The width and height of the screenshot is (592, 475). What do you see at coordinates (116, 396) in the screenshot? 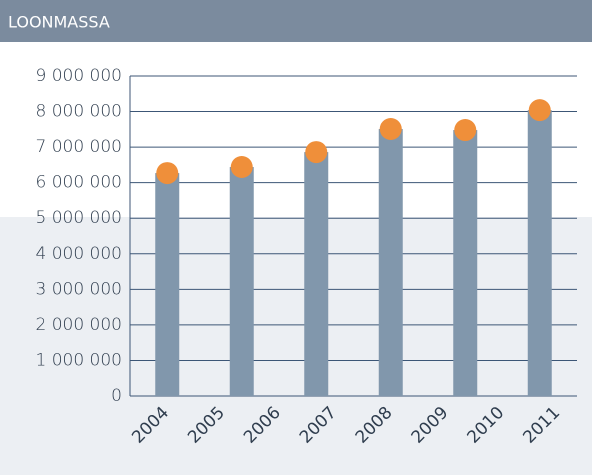
I see `y-tick-label: 0` at bounding box center [116, 396].